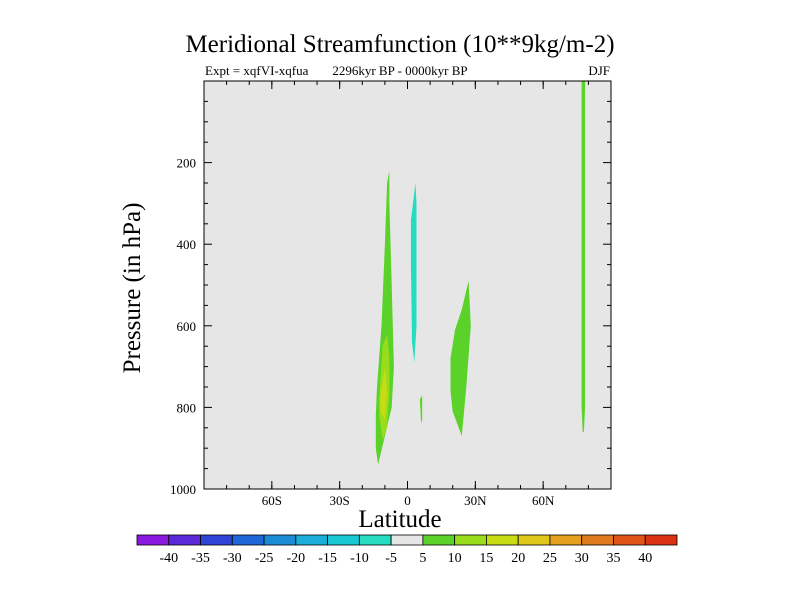  Describe the element at coordinates (583, 256) in the screenshot. I see `high-latitude-positive-strip` at that location.